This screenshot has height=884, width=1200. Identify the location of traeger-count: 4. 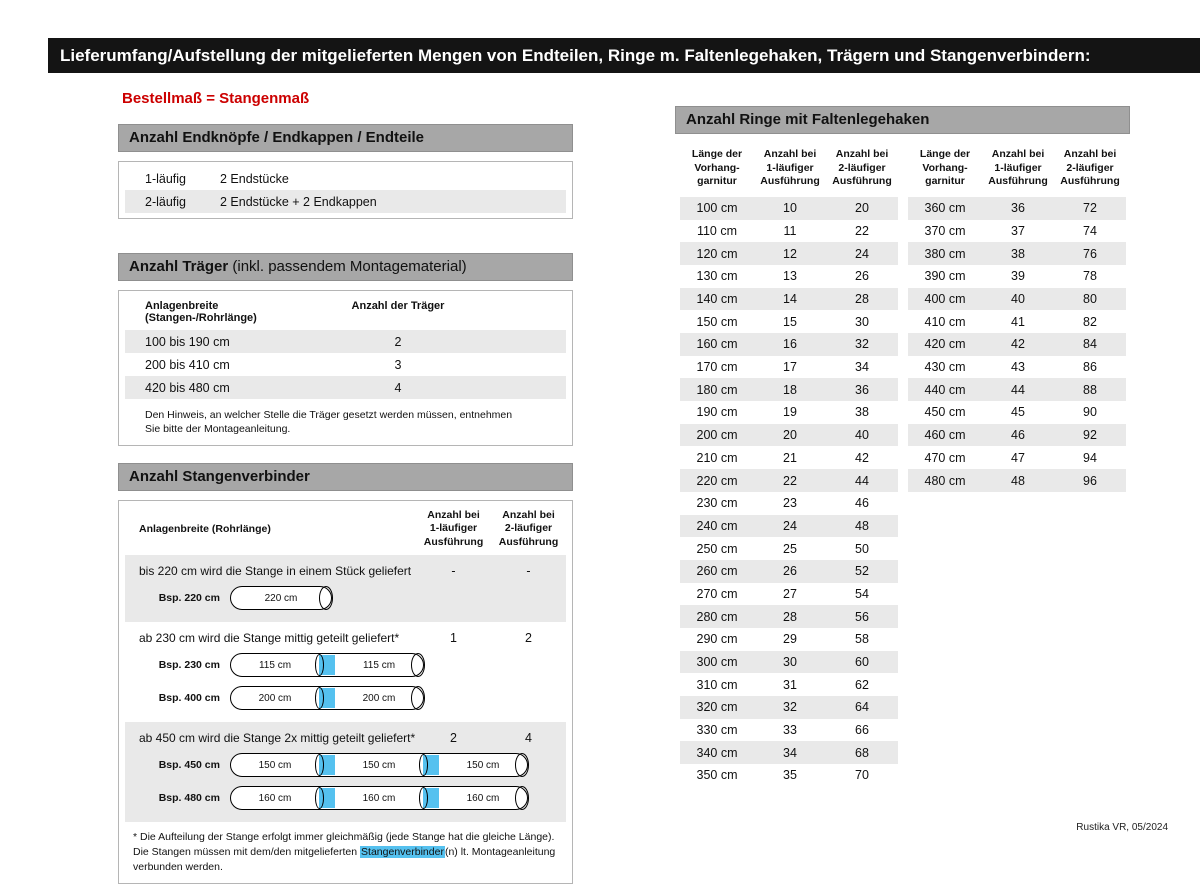
(398, 387).